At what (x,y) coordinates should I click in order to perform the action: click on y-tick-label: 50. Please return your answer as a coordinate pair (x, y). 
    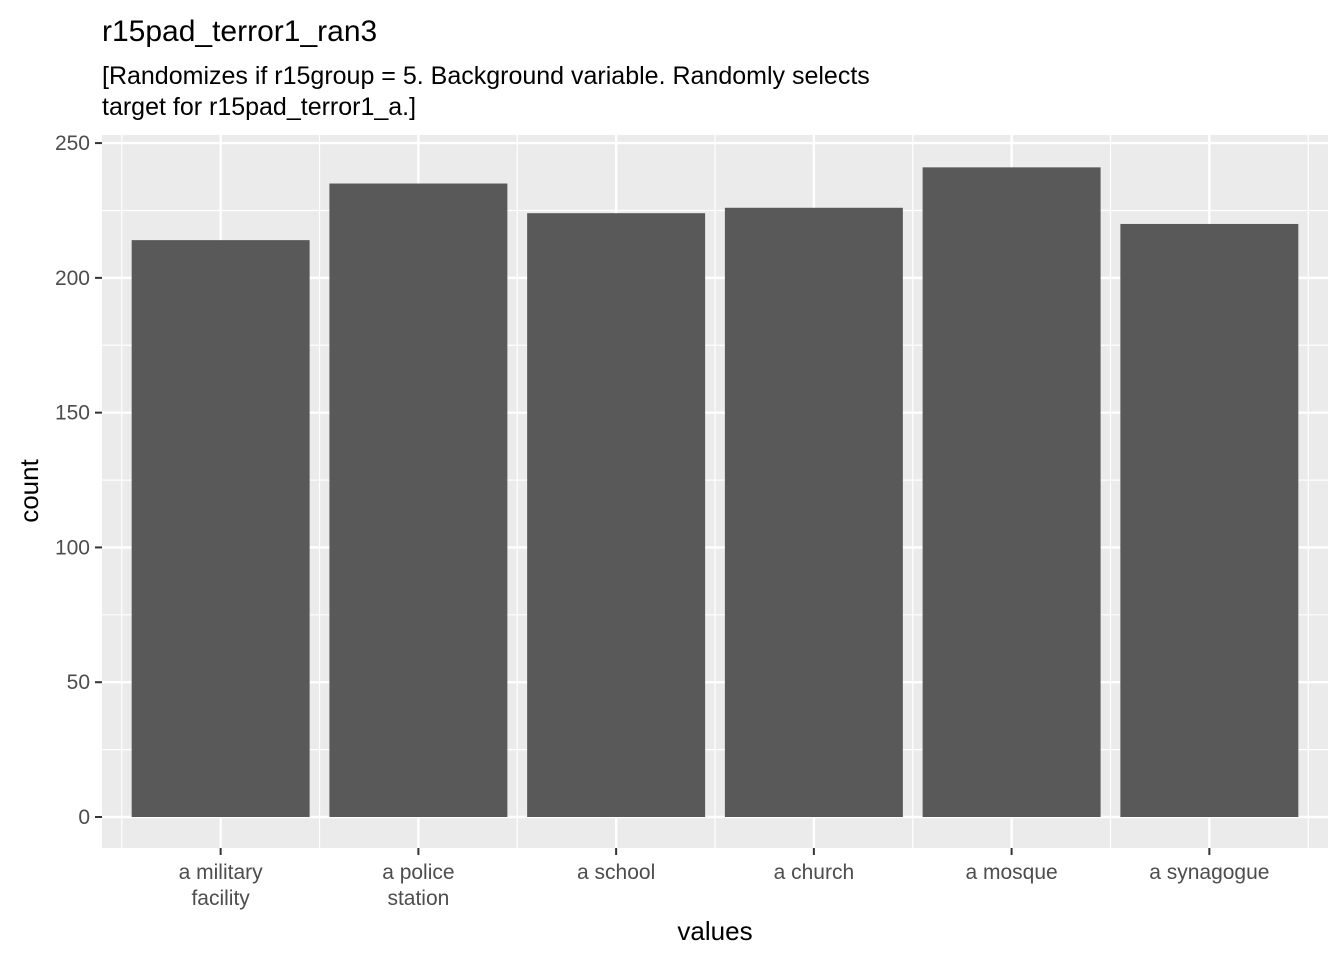
    Looking at the image, I should click on (78, 682).